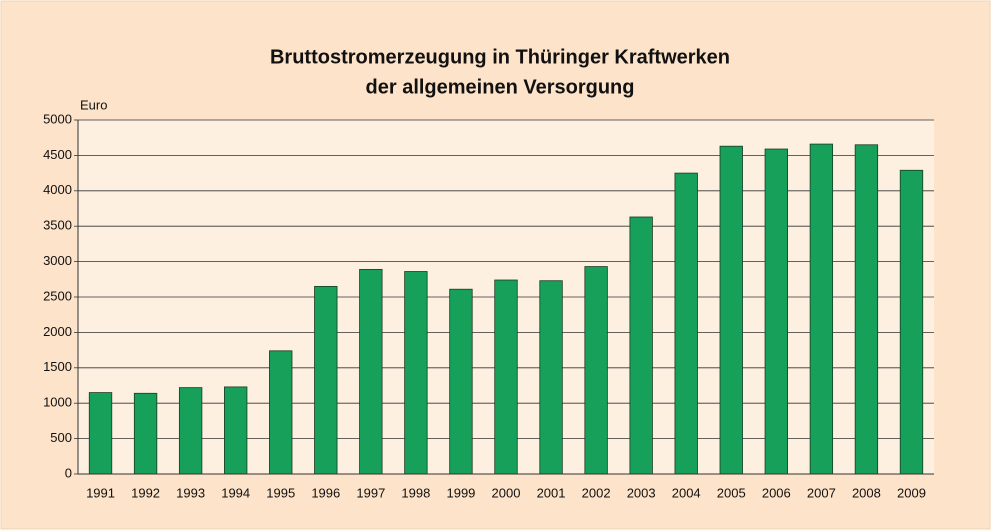  I want to click on x-tick-label: 1996, so click(325, 492).